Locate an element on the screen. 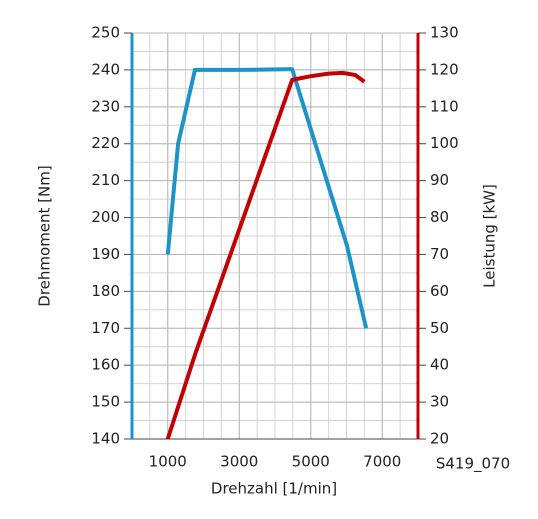 The height and width of the screenshot is (519, 538). y2-tick-label: 130 is located at coordinates (444, 33).